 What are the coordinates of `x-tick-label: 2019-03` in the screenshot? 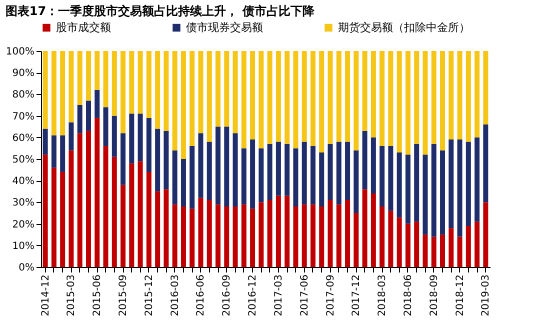 It's located at (486, 295).